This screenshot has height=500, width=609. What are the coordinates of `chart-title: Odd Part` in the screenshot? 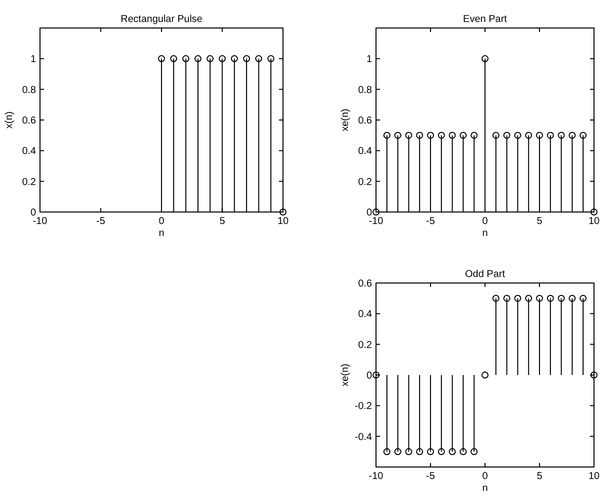 It's located at (485, 274).